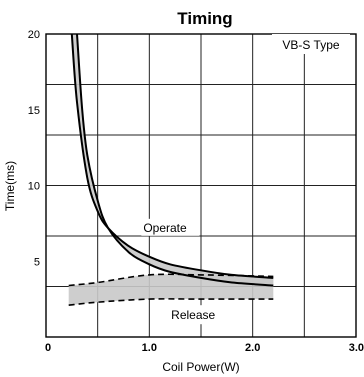  Describe the element at coordinates (204, 18) in the screenshot. I see `chart-title: Timing` at that location.